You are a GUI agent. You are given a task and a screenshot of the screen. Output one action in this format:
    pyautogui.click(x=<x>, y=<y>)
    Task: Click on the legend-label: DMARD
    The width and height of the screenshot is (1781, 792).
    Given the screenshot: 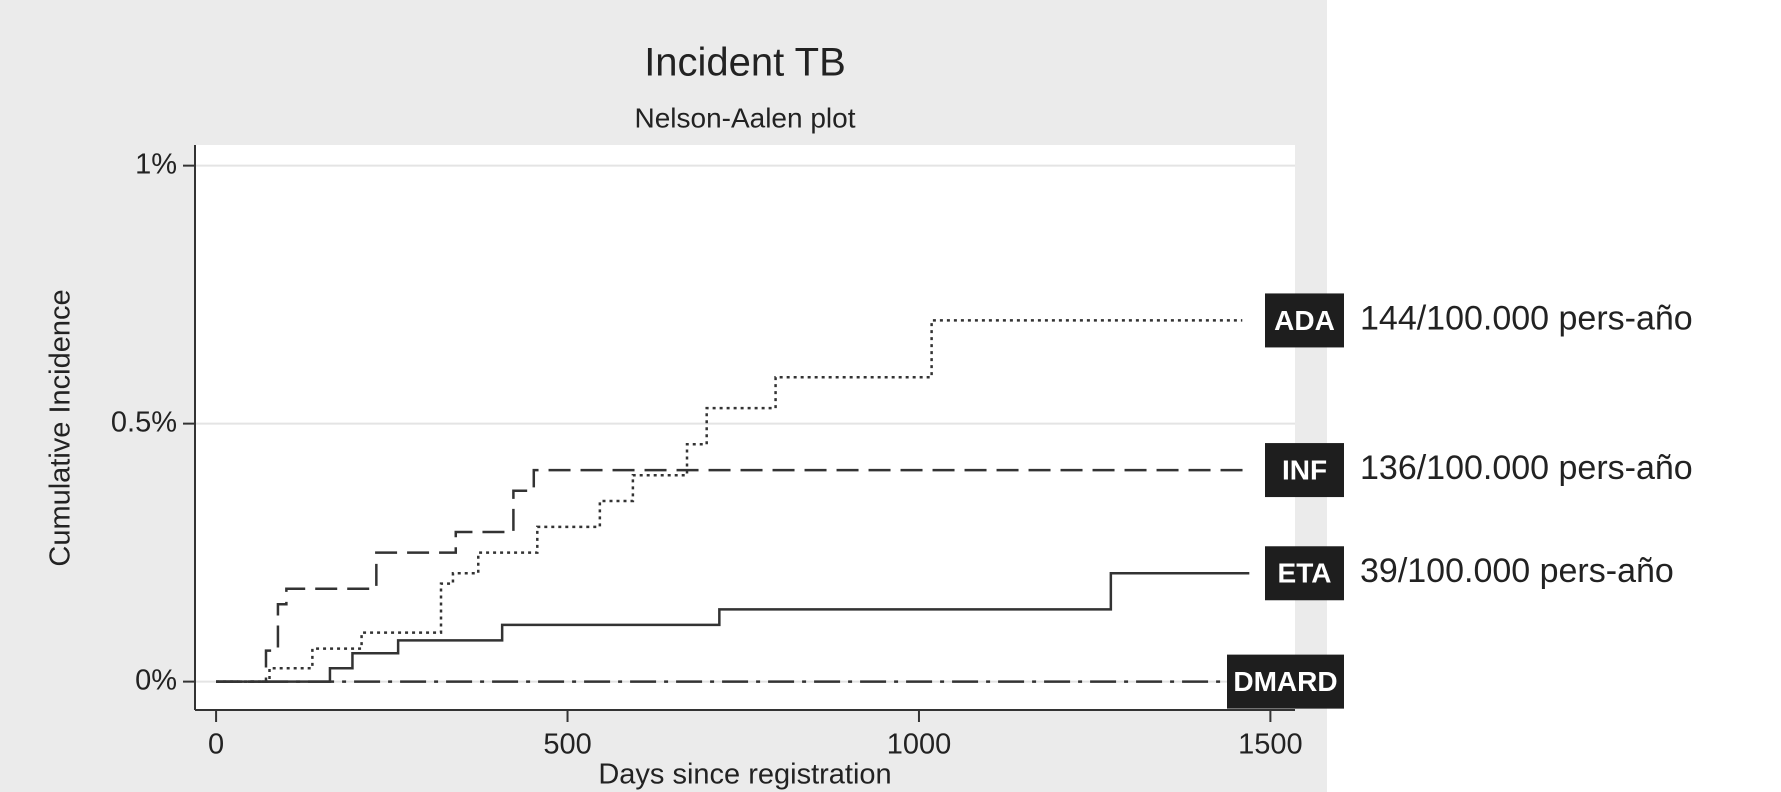 What is the action you would take?
    pyautogui.click(x=1285, y=681)
    